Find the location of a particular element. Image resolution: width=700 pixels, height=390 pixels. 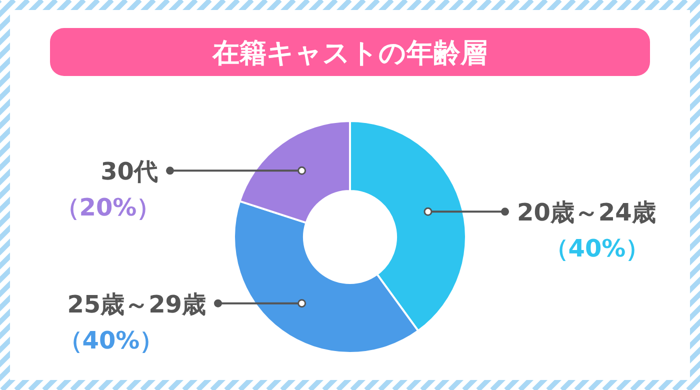

slice-label: 30代 is located at coordinates (129, 172).